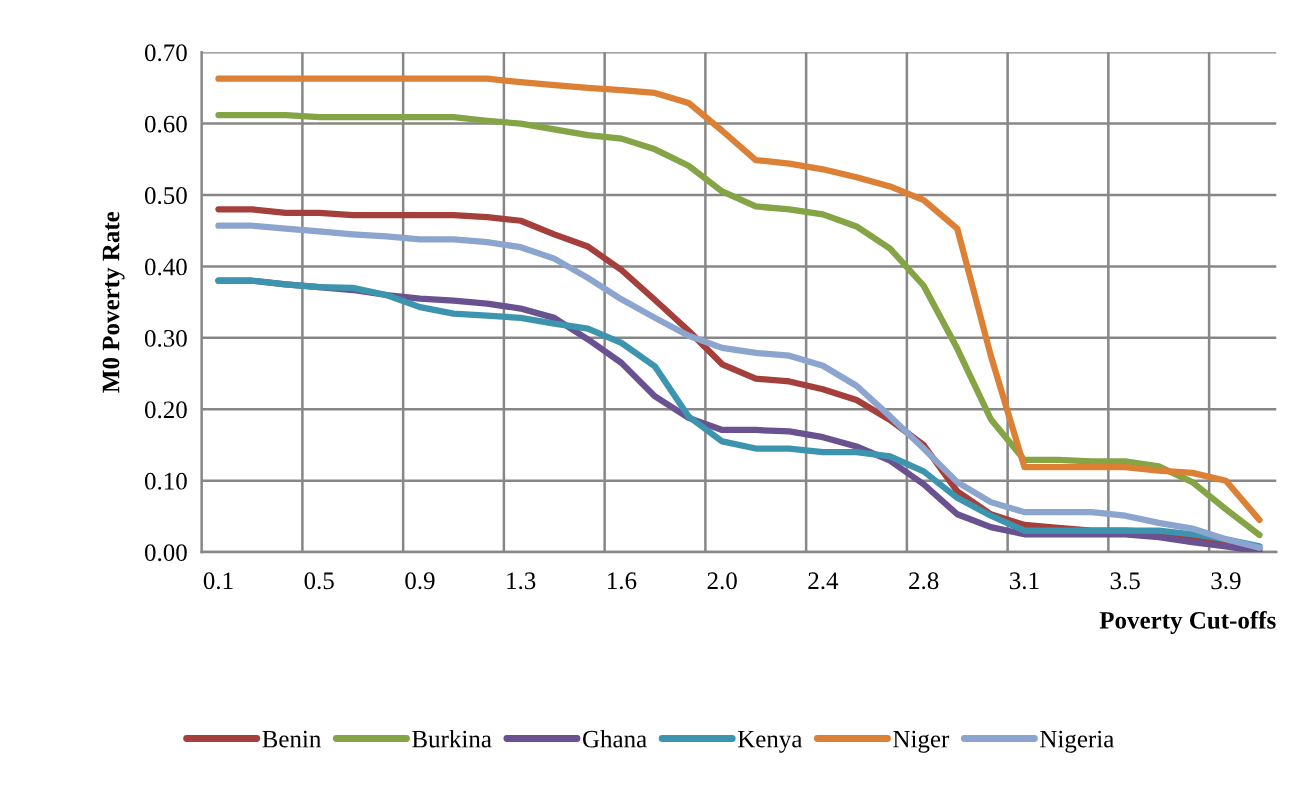  I want to click on y-axis-title: M0 Poverty Rate, so click(113, 302).